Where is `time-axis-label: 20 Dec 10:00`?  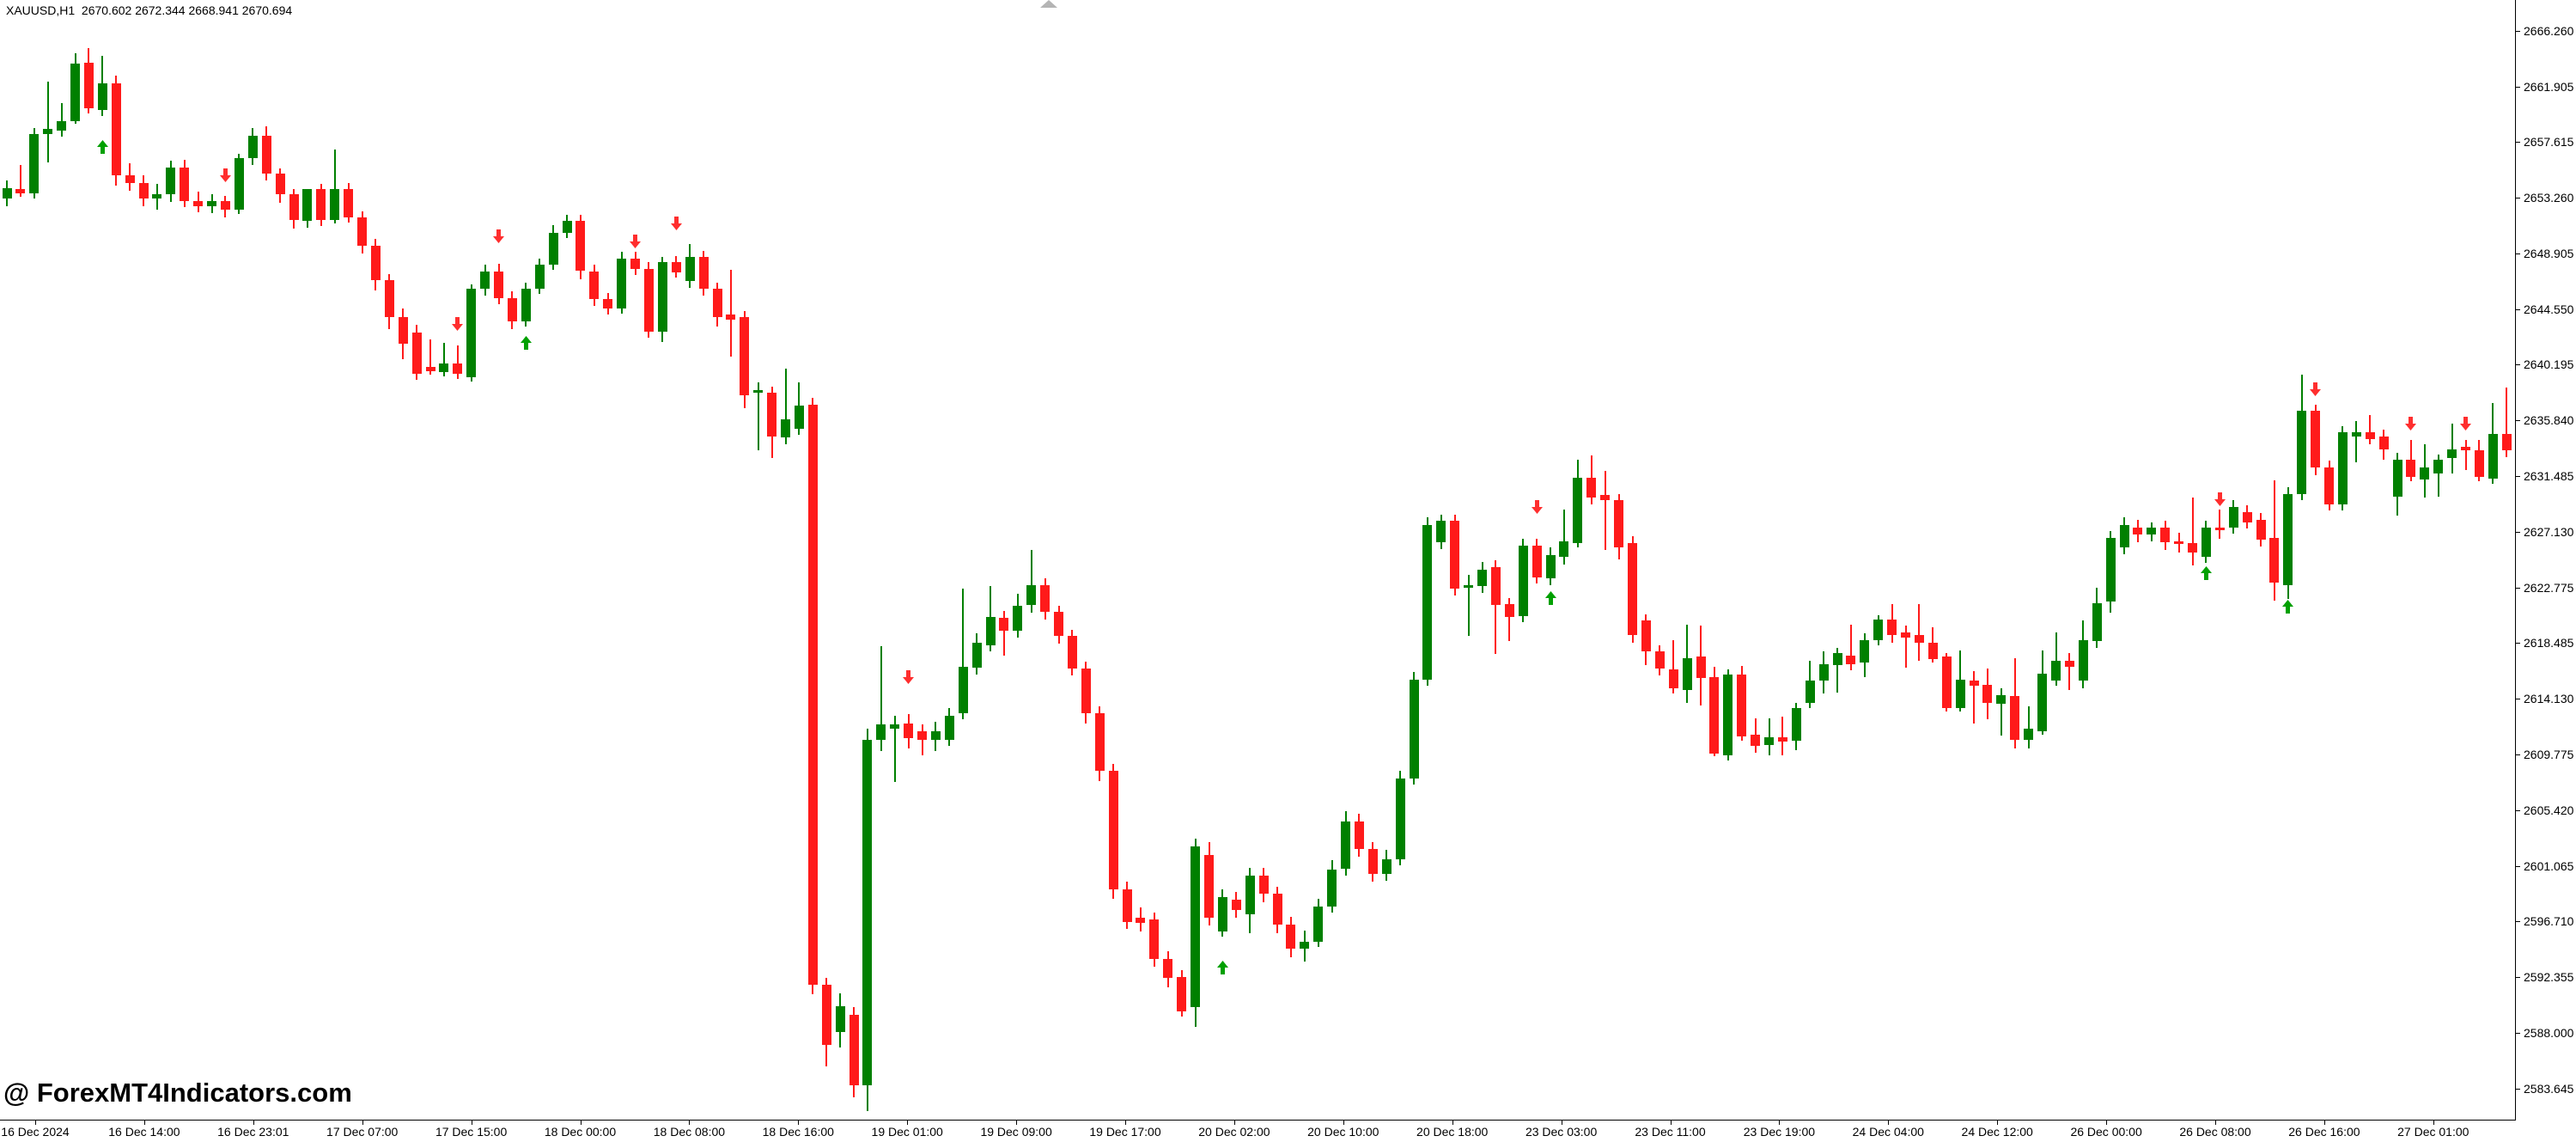
time-axis-label: 20 Dec 10:00 is located at coordinates (1343, 1132).